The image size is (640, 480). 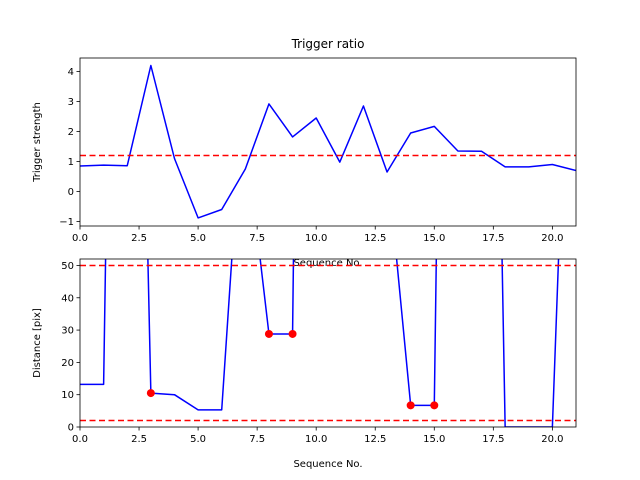 I want to click on chart-title: Trigger ratio, so click(x=328, y=44).